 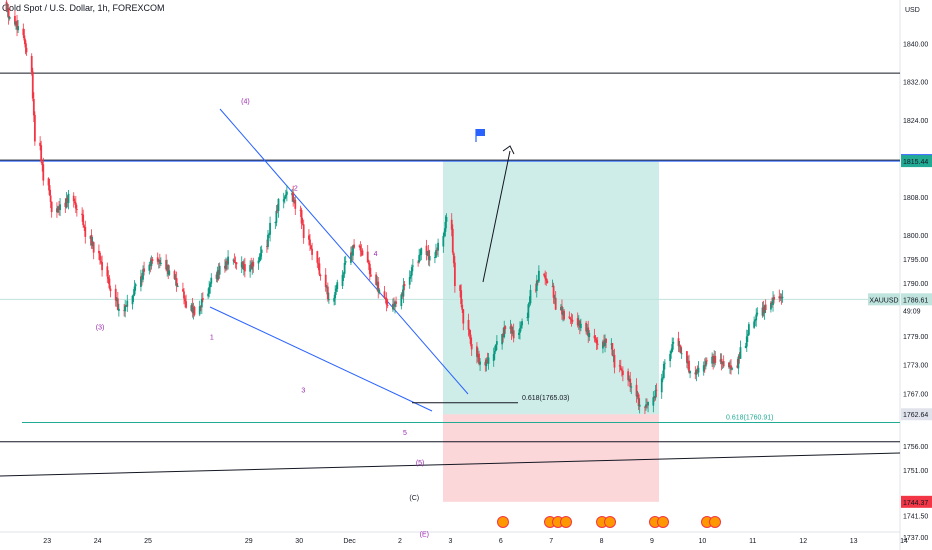 What do you see at coordinates (508, 150) in the screenshot?
I see `projection-arrow-head` at bounding box center [508, 150].